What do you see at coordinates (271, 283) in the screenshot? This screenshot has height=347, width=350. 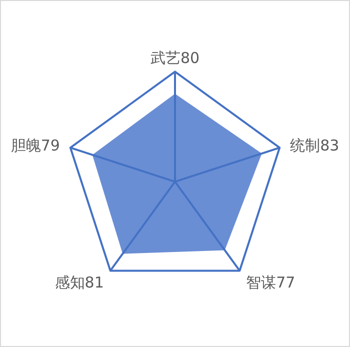 I see `spoke-label: 智谋77` at bounding box center [271, 283].